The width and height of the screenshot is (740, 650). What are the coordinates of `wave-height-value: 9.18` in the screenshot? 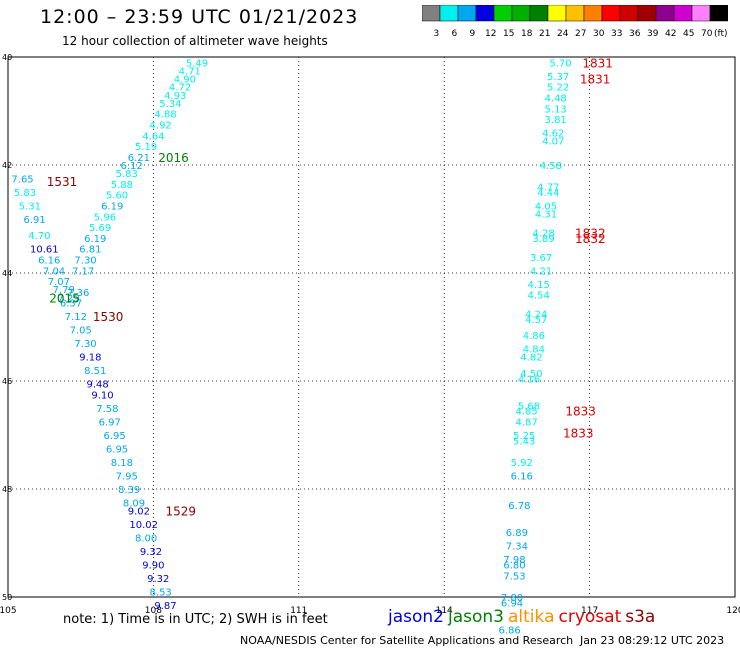 It's located at (90, 358).